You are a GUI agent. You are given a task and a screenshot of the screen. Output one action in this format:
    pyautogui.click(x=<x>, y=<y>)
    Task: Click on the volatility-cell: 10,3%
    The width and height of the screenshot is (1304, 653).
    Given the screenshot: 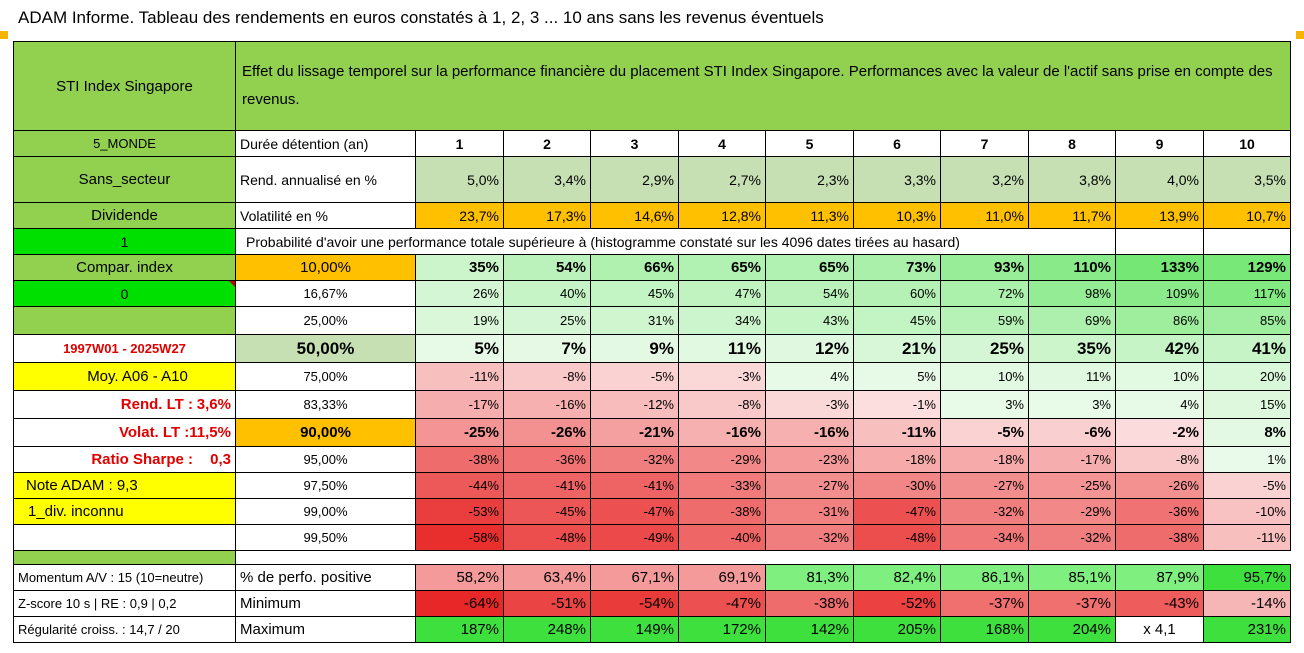 What is the action you would take?
    pyautogui.click(x=897, y=215)
    